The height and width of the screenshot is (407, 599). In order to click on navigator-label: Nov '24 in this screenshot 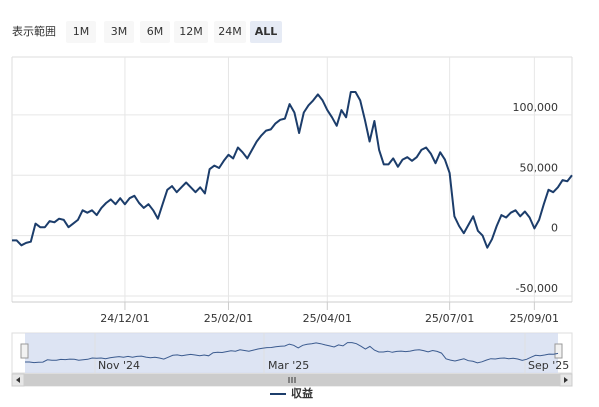, I will do `click(119, 365)`.